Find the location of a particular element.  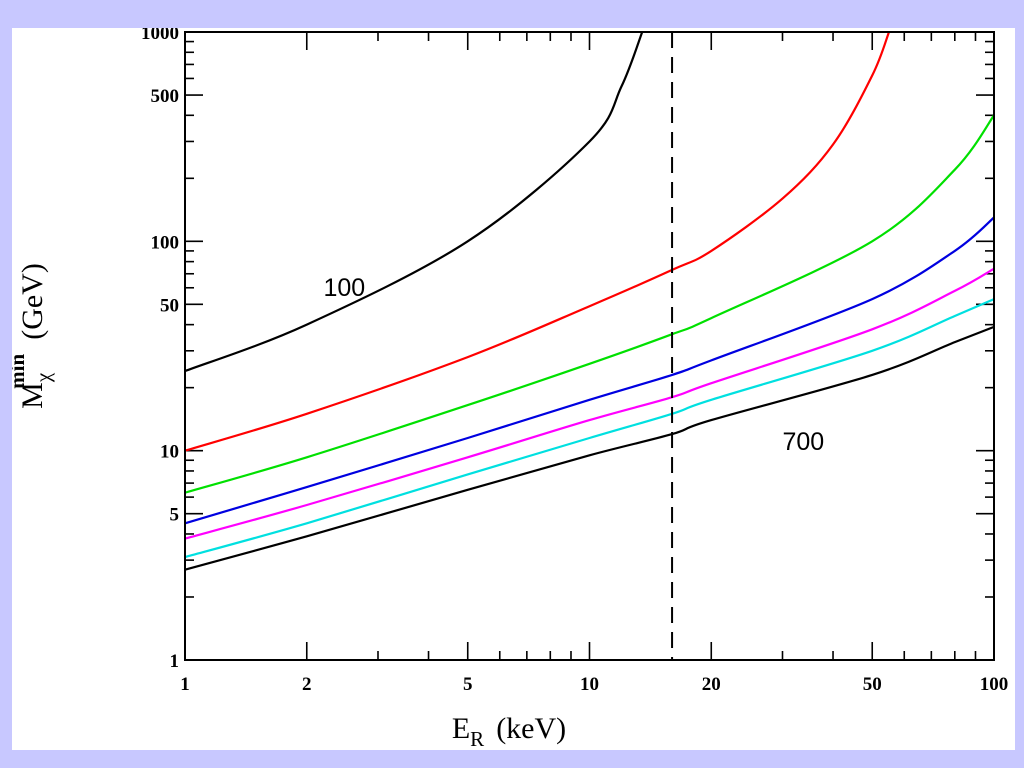

x-axis-title-main: E is located at coordinates (461, 728).